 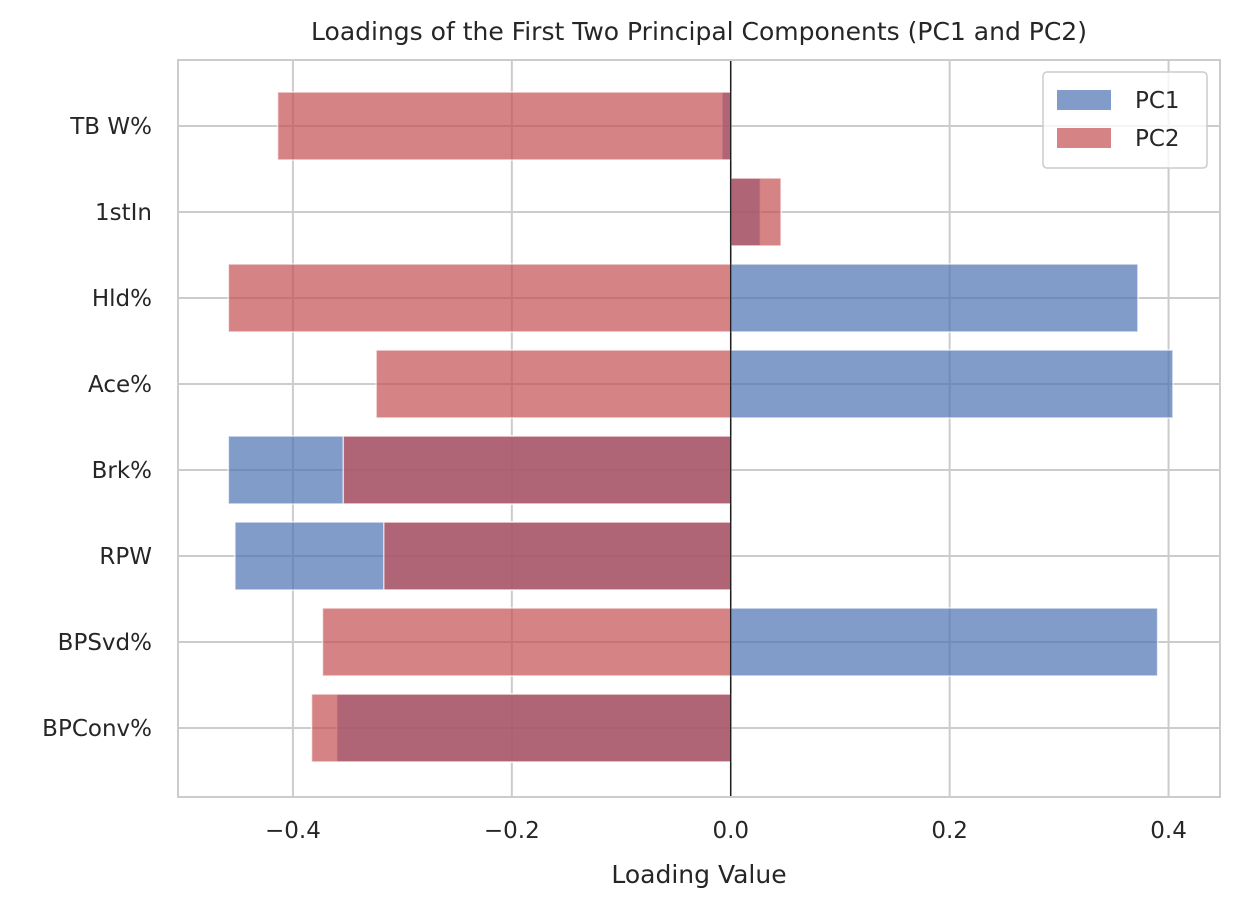 I want to click on bar-pc1-ace, so click(x=951, y=384).